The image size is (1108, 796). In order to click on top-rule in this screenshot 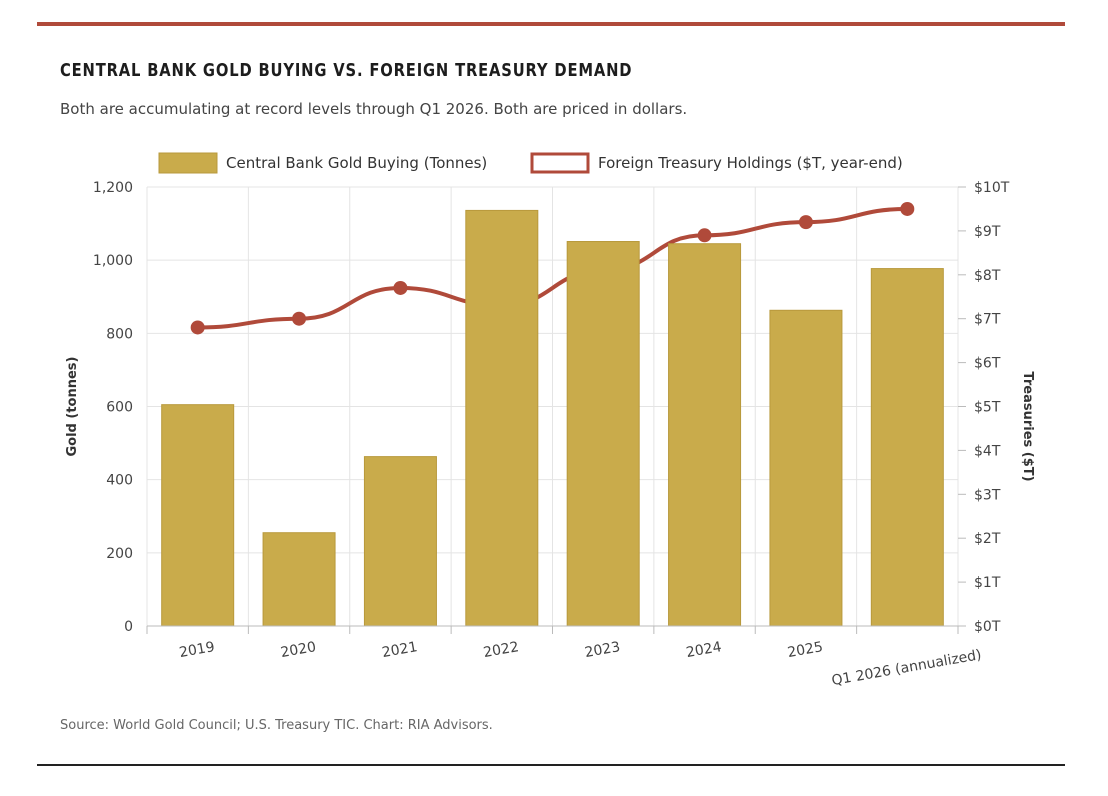, I will do `click(551, 24)`.